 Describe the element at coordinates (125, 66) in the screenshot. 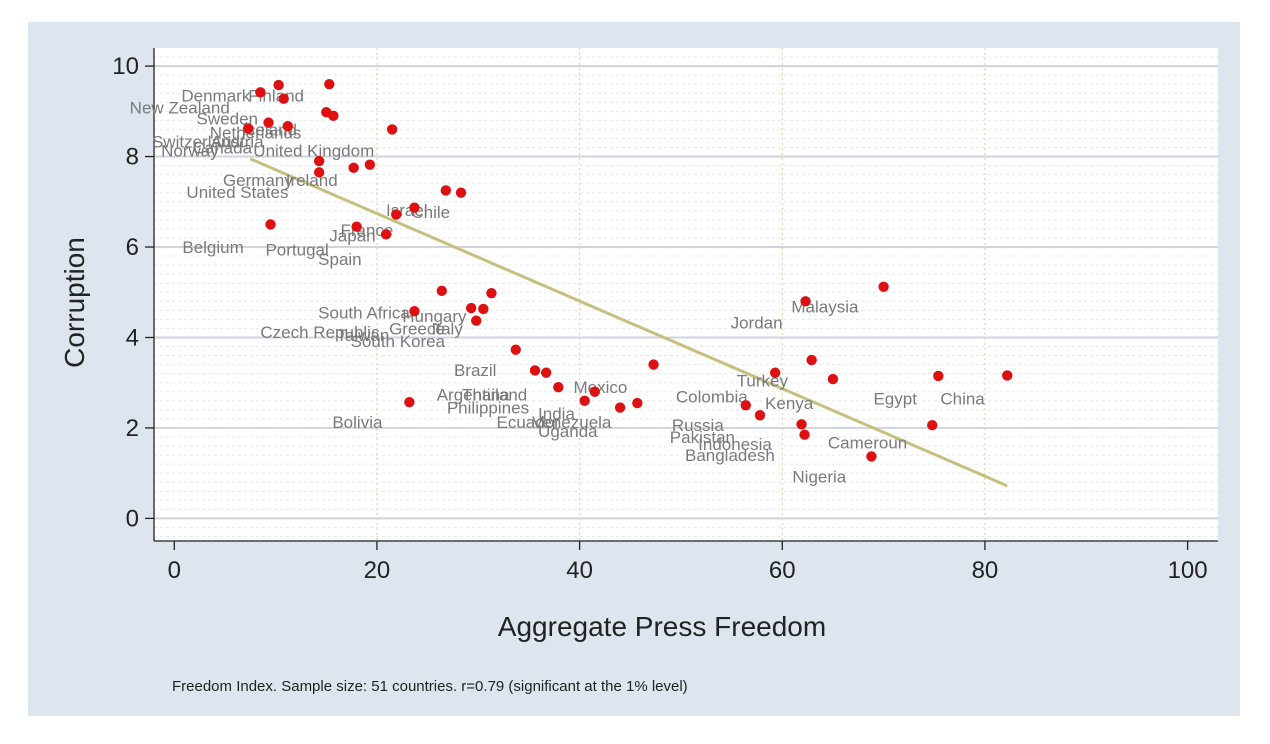

I see `y-tick-label: 10` at that location.